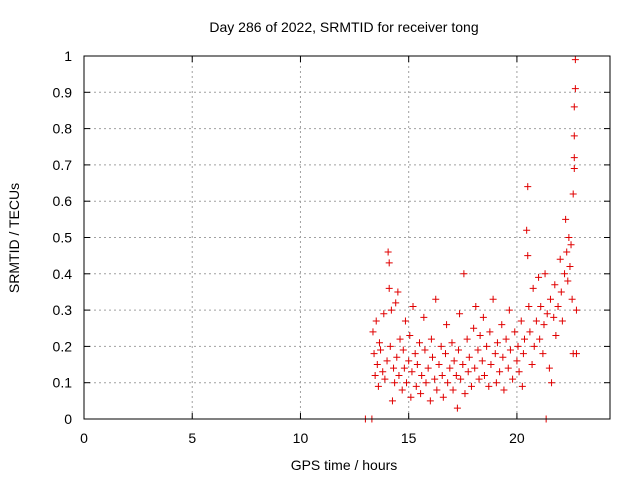  What do you see at coordinates (68, 56) in the screenshot?
I see `y-tick-label: 1` at bounding box center [68, 56].